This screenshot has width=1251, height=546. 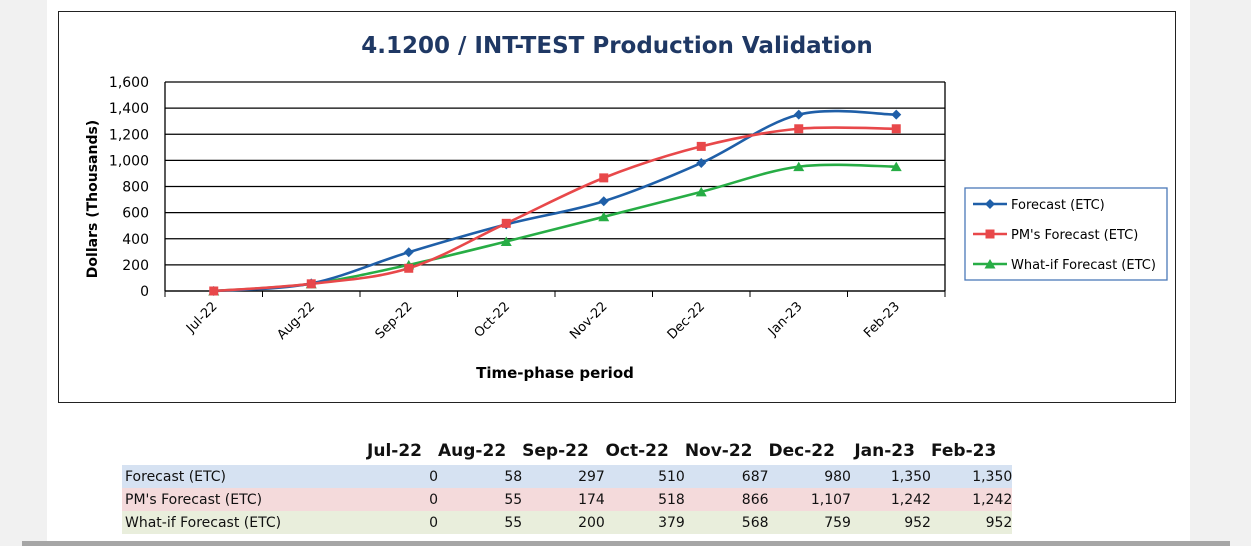 What do you see at coordinates (240, 451) in the screenshot?
I see `table-header-blank` at bounding box center [240, 451].